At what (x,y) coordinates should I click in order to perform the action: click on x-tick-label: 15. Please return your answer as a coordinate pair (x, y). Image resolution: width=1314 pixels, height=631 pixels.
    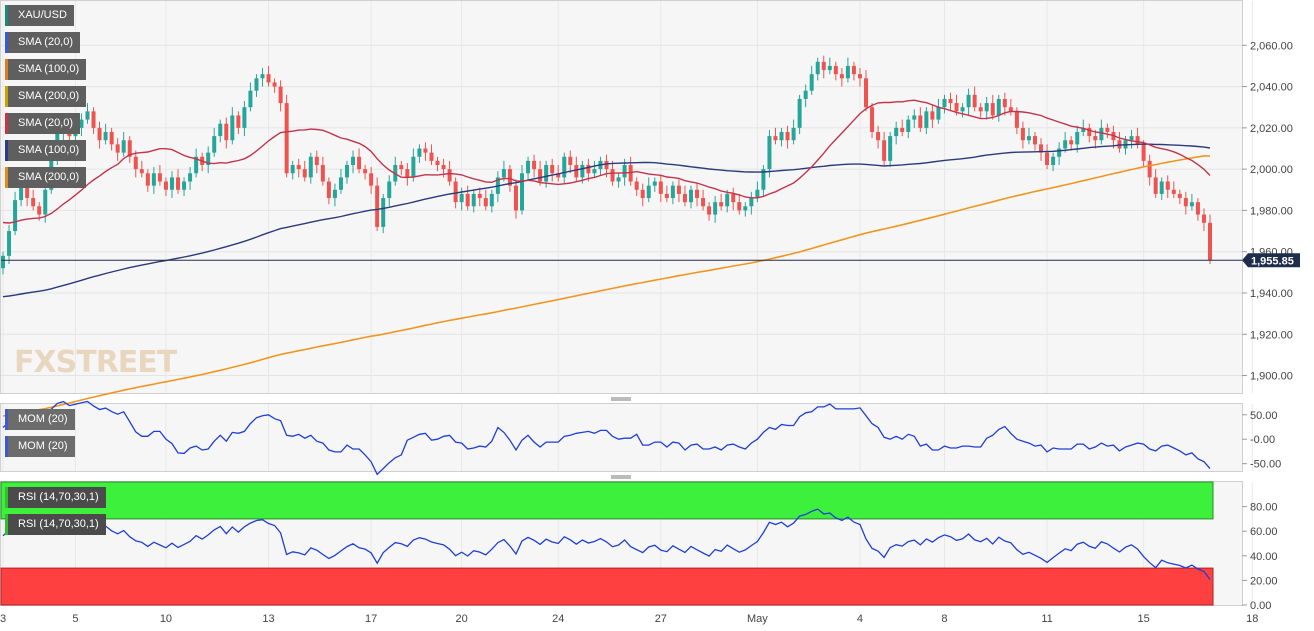
    Looking at the image, I should click on (1143, 619).